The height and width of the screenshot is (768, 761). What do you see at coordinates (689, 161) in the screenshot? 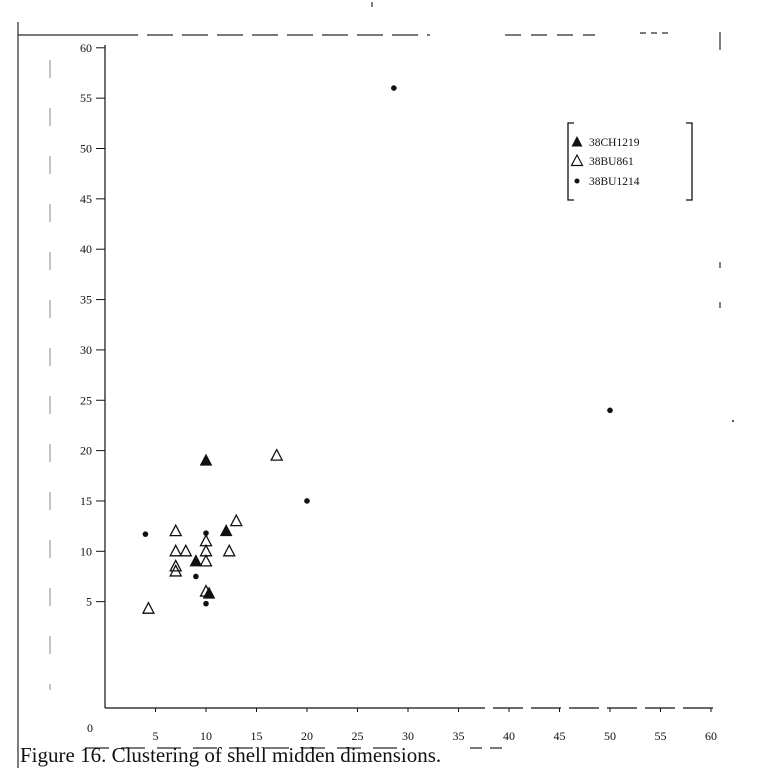
I see `legend-right-bracket` at bounding box center [689, 161].